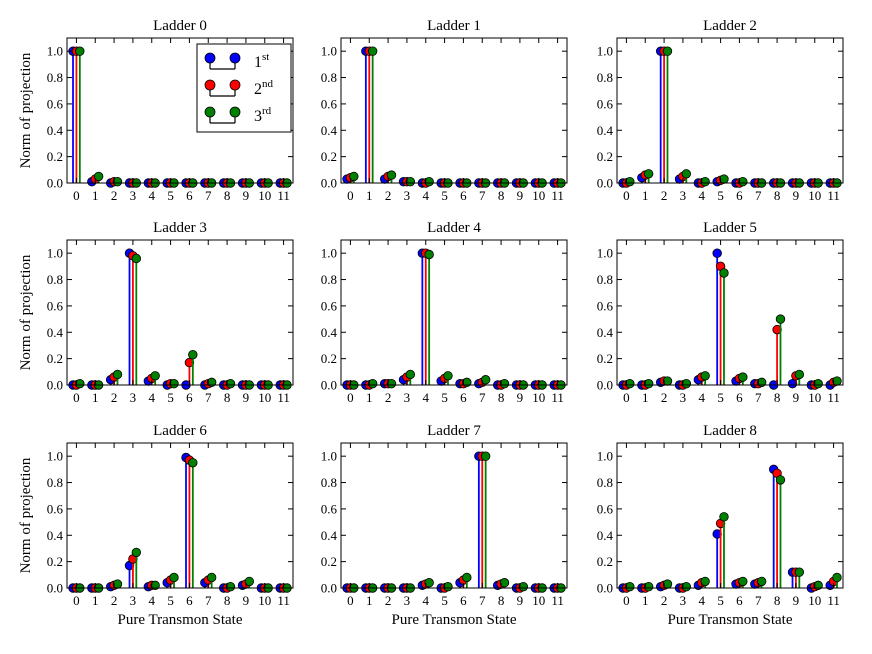 The image size is (872, 654). What do you see at coordinates (454, 26) in the screenshot?
I see `subplot-title: Ladder 1` at bounding box center [454, 26].